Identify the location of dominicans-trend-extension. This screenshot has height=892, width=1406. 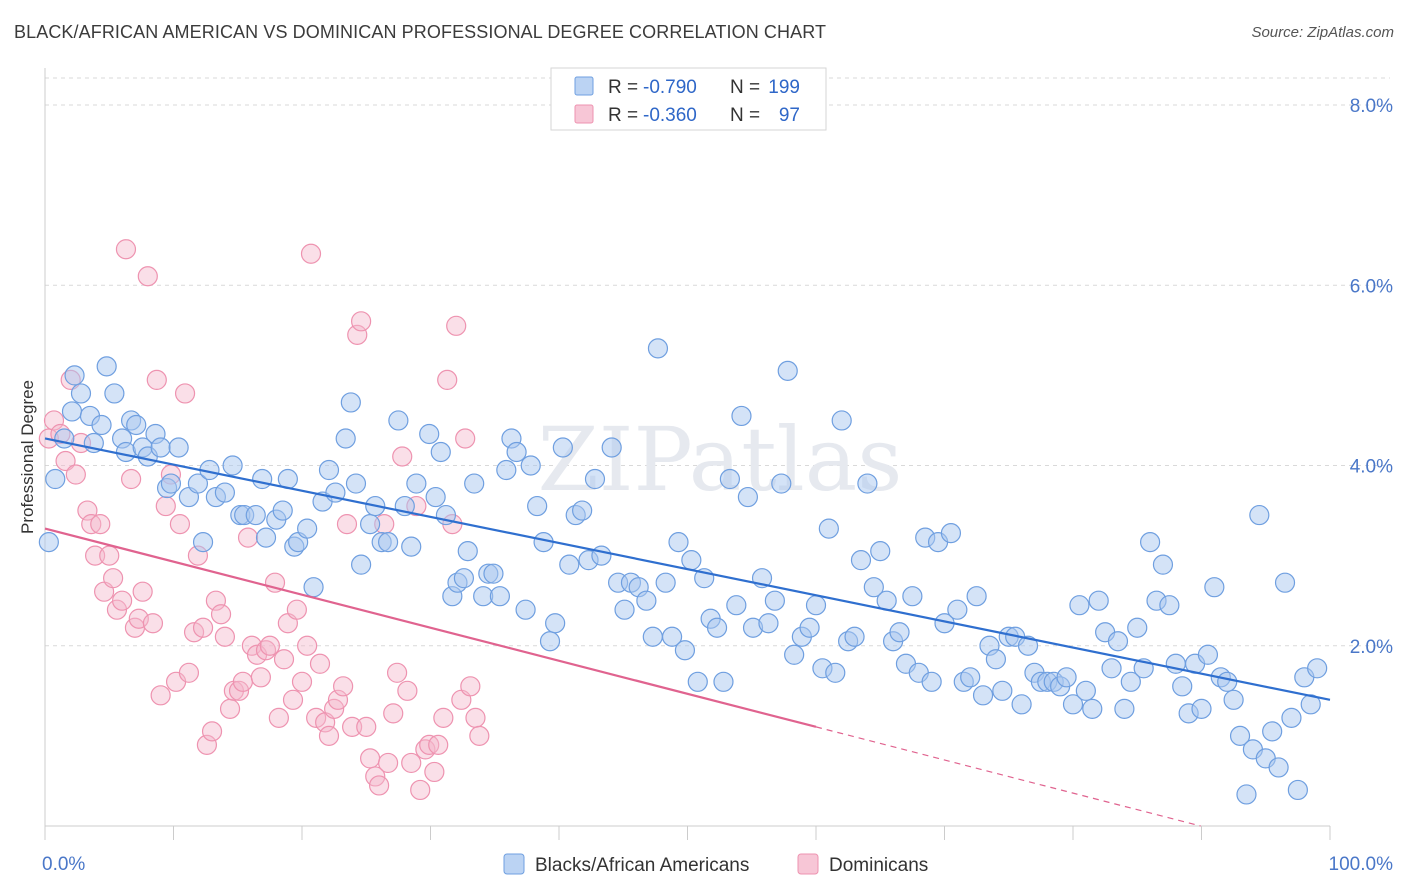
(1008, 776).